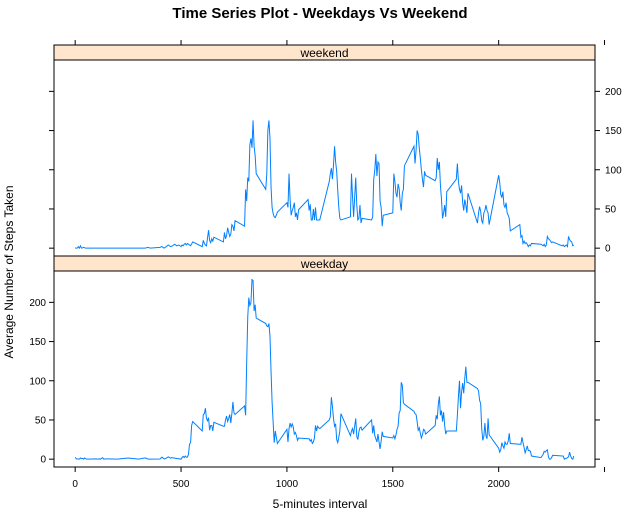 Image resolution: width=640 pixels, height=520 pixels. I want to click on x-tick-label: 1500, so click(393, 484).